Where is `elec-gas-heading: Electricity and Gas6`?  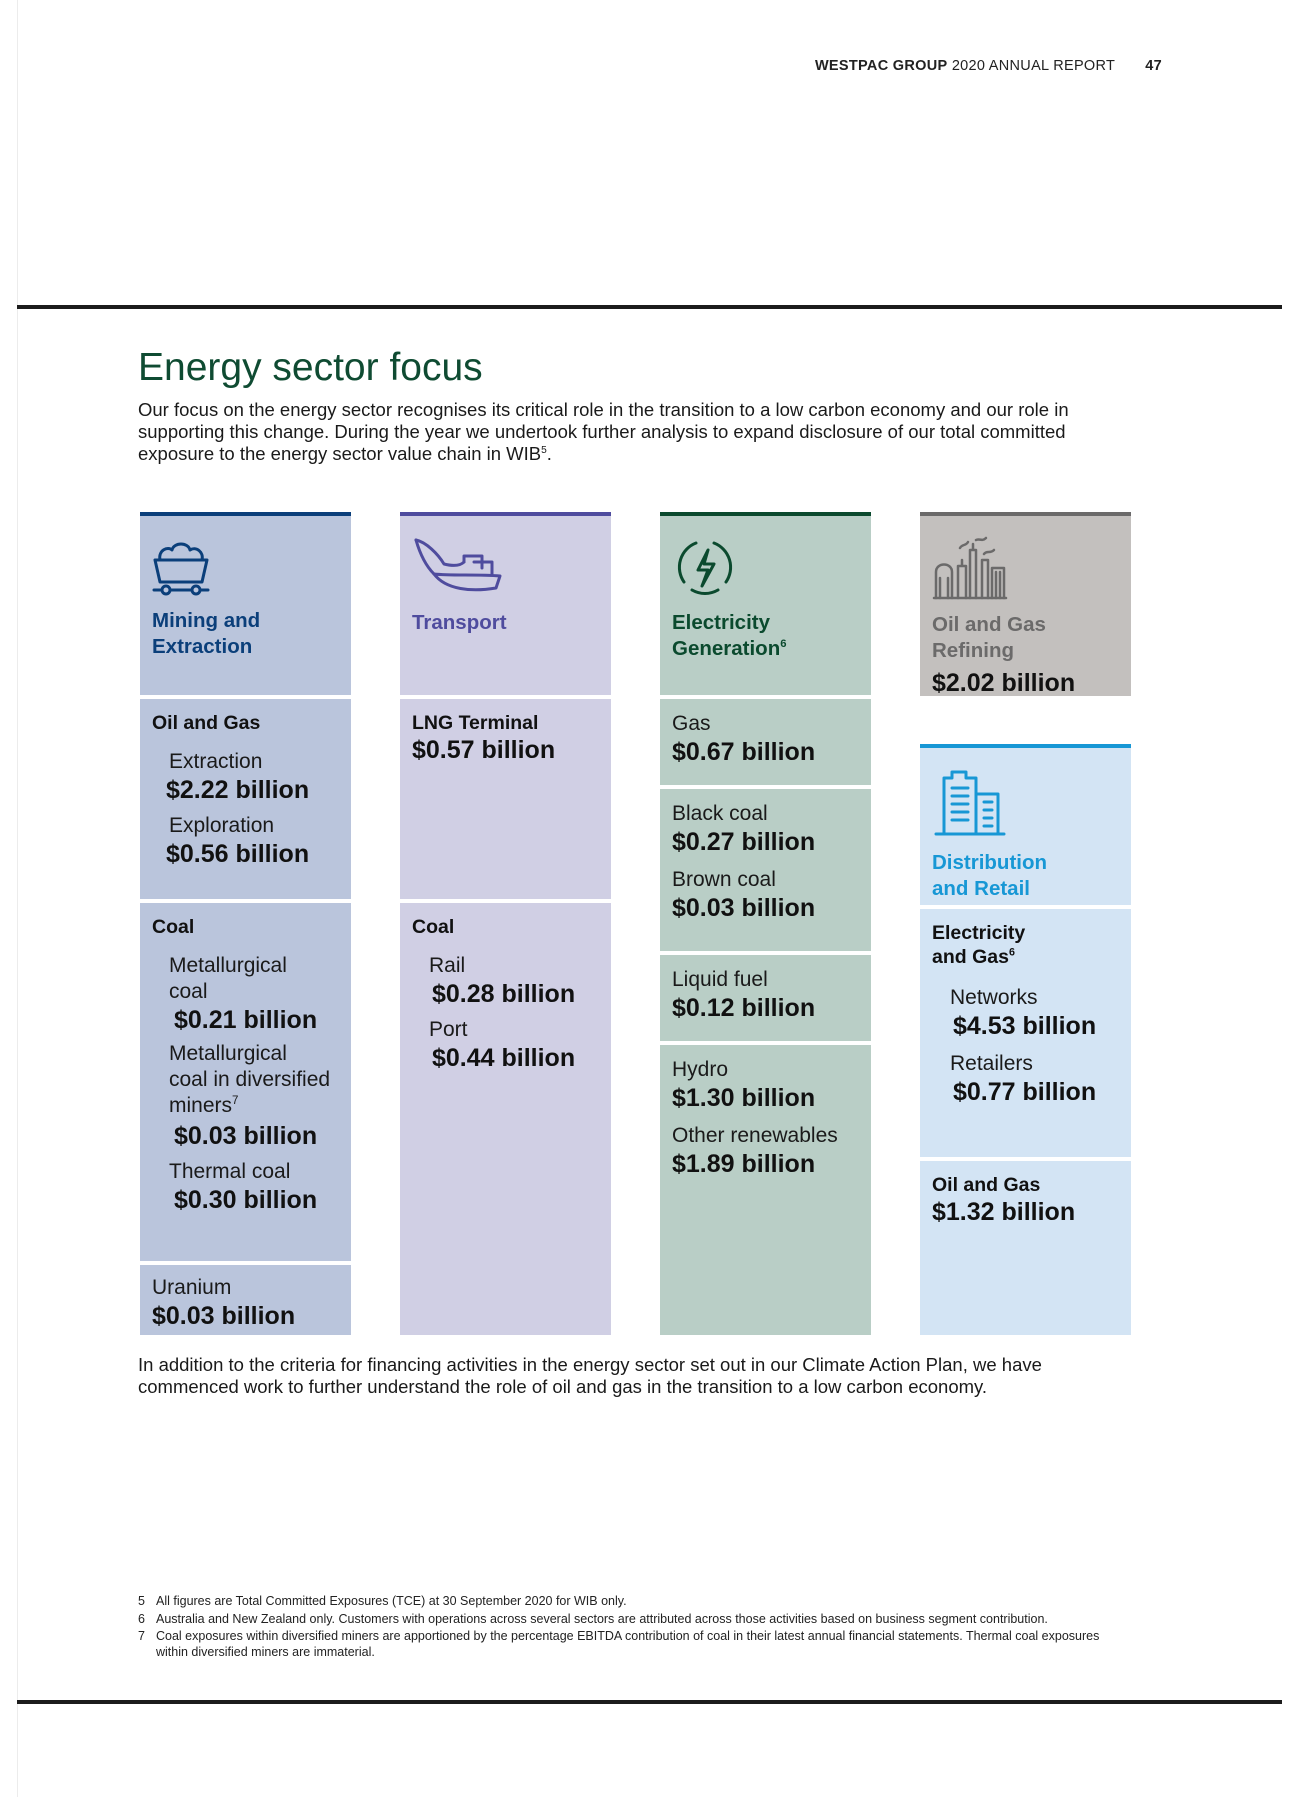
elec-gas-heading: Electricity and Gas6 is located at coordinates (1025, 945).